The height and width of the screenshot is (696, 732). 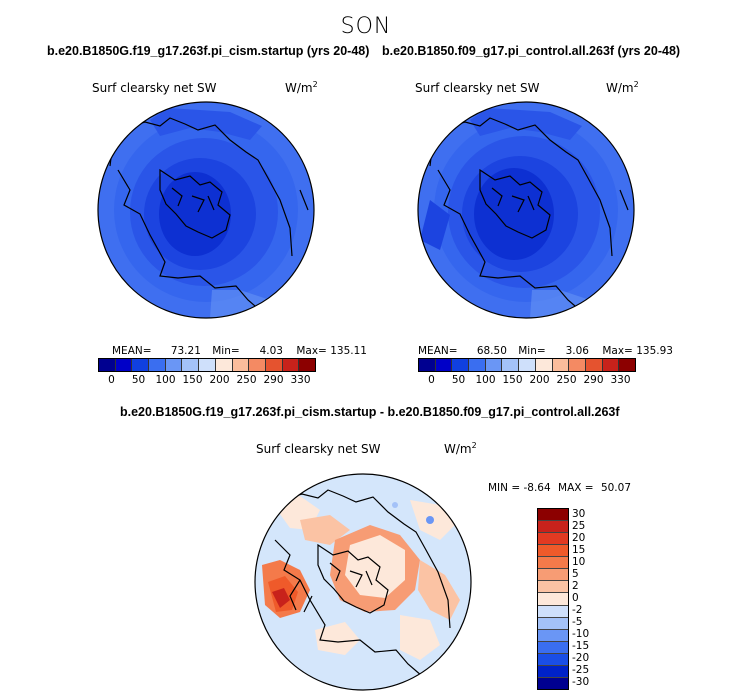 I want to click on left-colorbar-tick-label: 290, so click(x=273, y=380).